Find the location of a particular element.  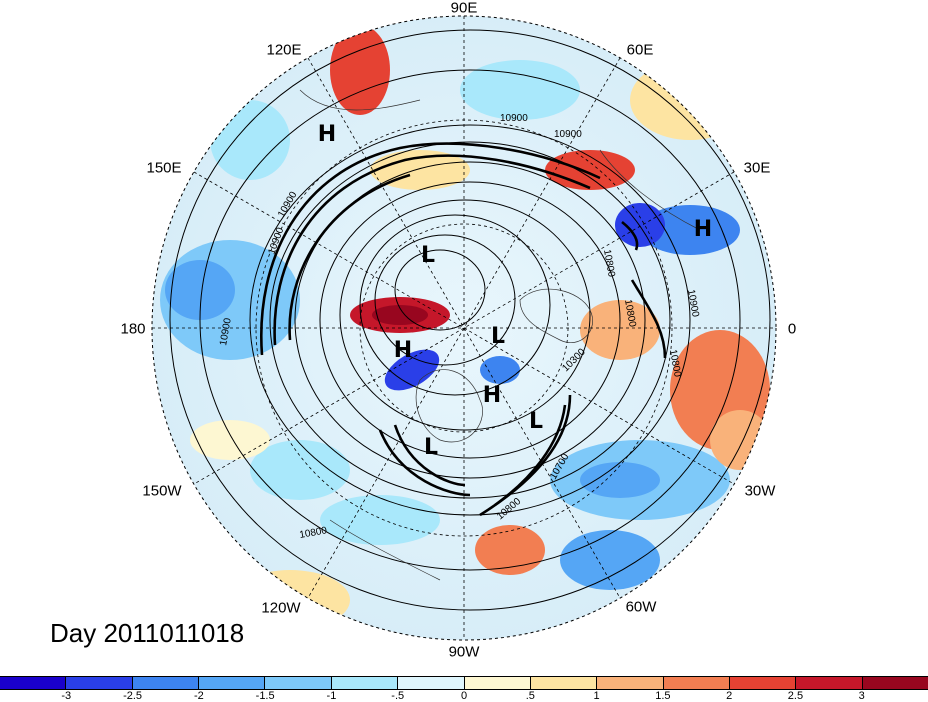

lon-label-60e: 60E is located at coordinates (640, 50).